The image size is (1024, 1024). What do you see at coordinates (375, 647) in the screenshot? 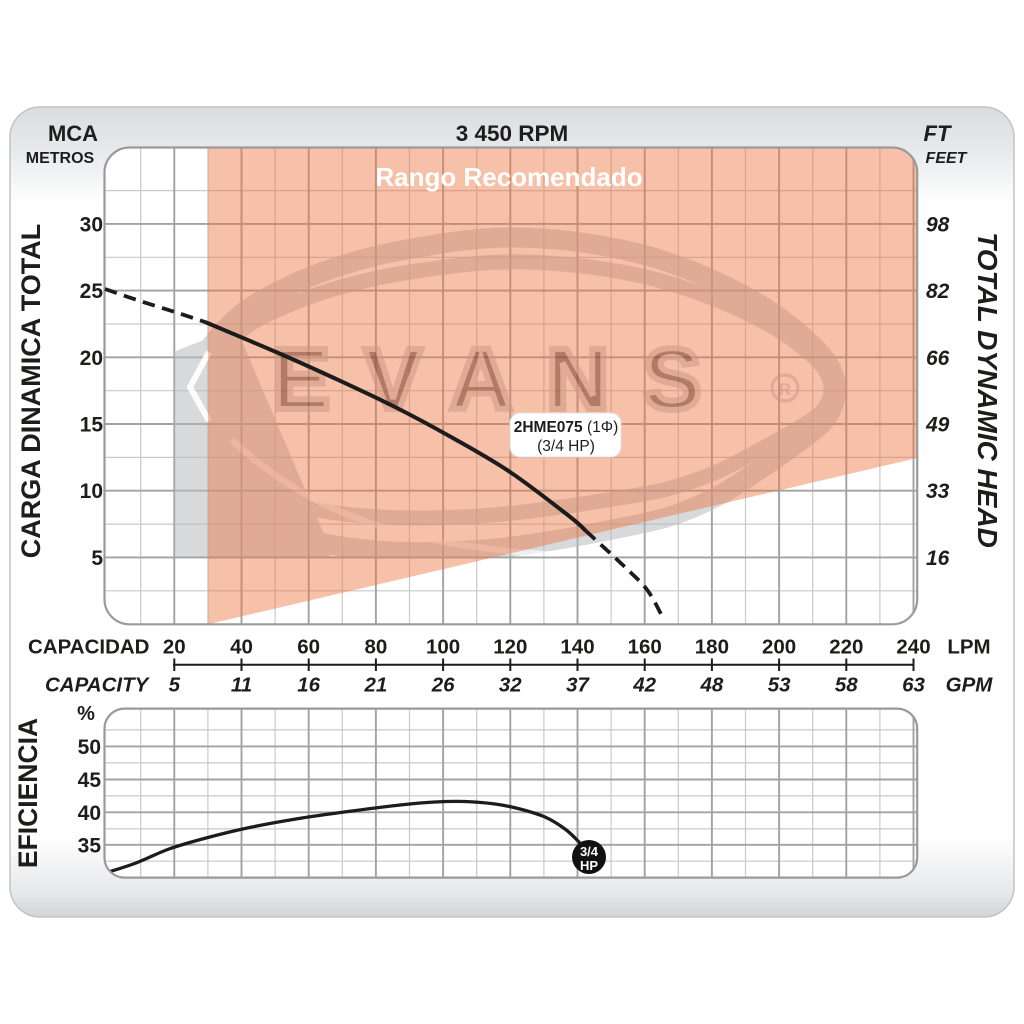
I see `svg-text: 80` at bounding box center [375, 647].